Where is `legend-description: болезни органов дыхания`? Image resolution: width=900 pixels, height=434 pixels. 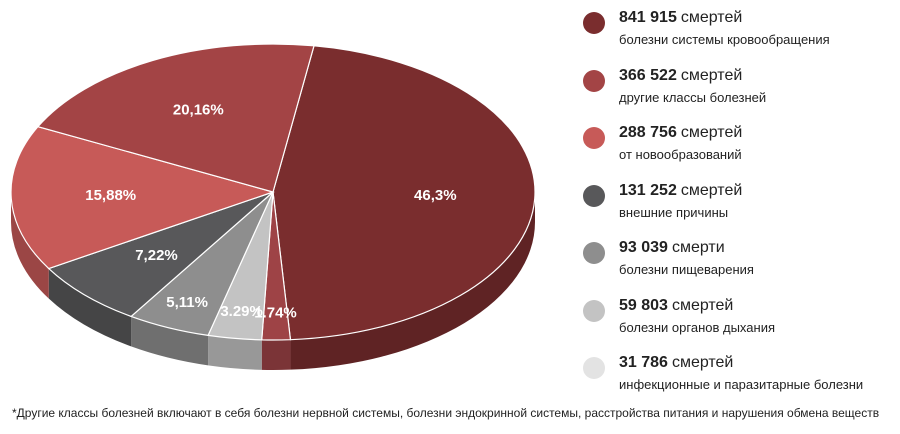 legend-description: болезни органов дыхания is located at coordinates (697, 327).